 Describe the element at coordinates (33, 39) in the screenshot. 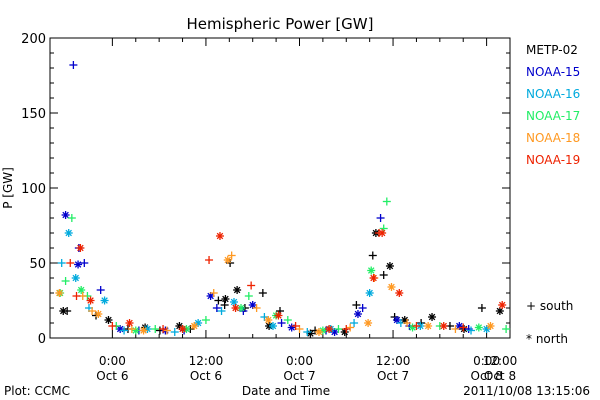

I see `y-tick-label: 200` at that location.